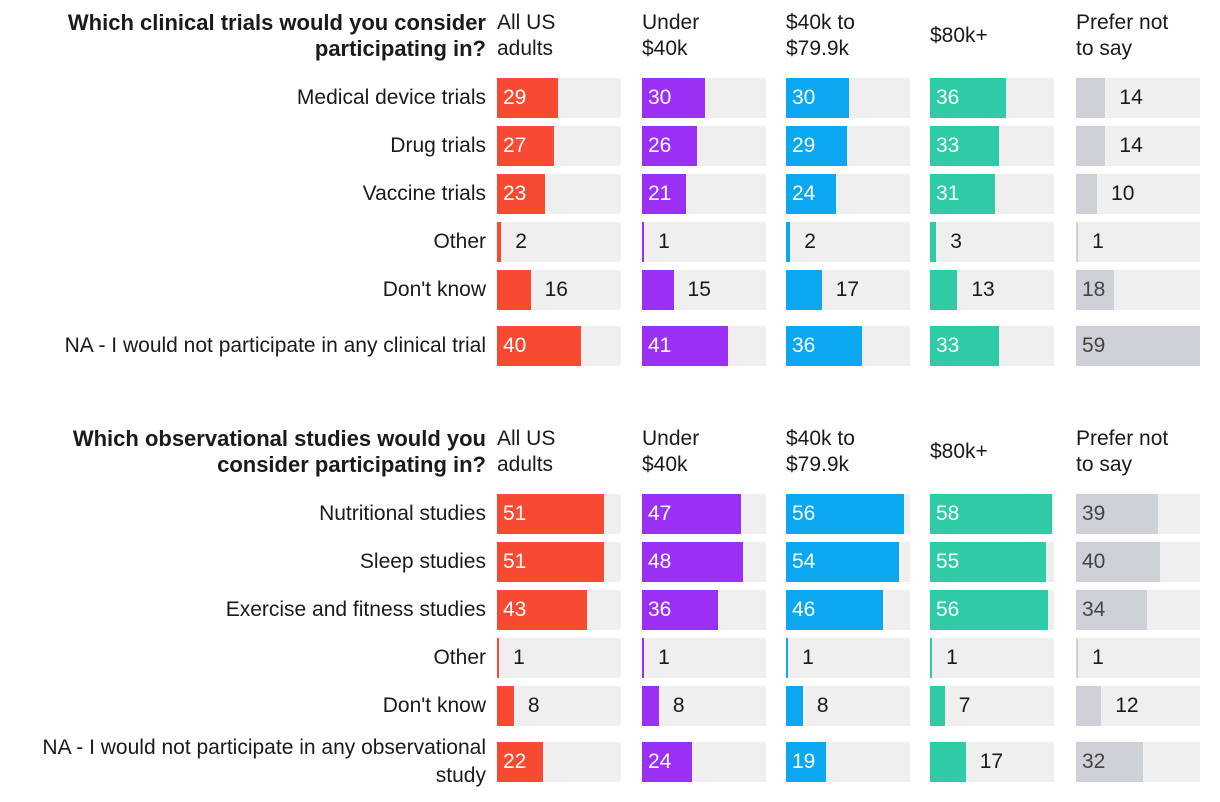  What do you see at coordinates (515, 345) in the screenshot?
I see `bar-value-label: 40` at bounding box center [515, 345].